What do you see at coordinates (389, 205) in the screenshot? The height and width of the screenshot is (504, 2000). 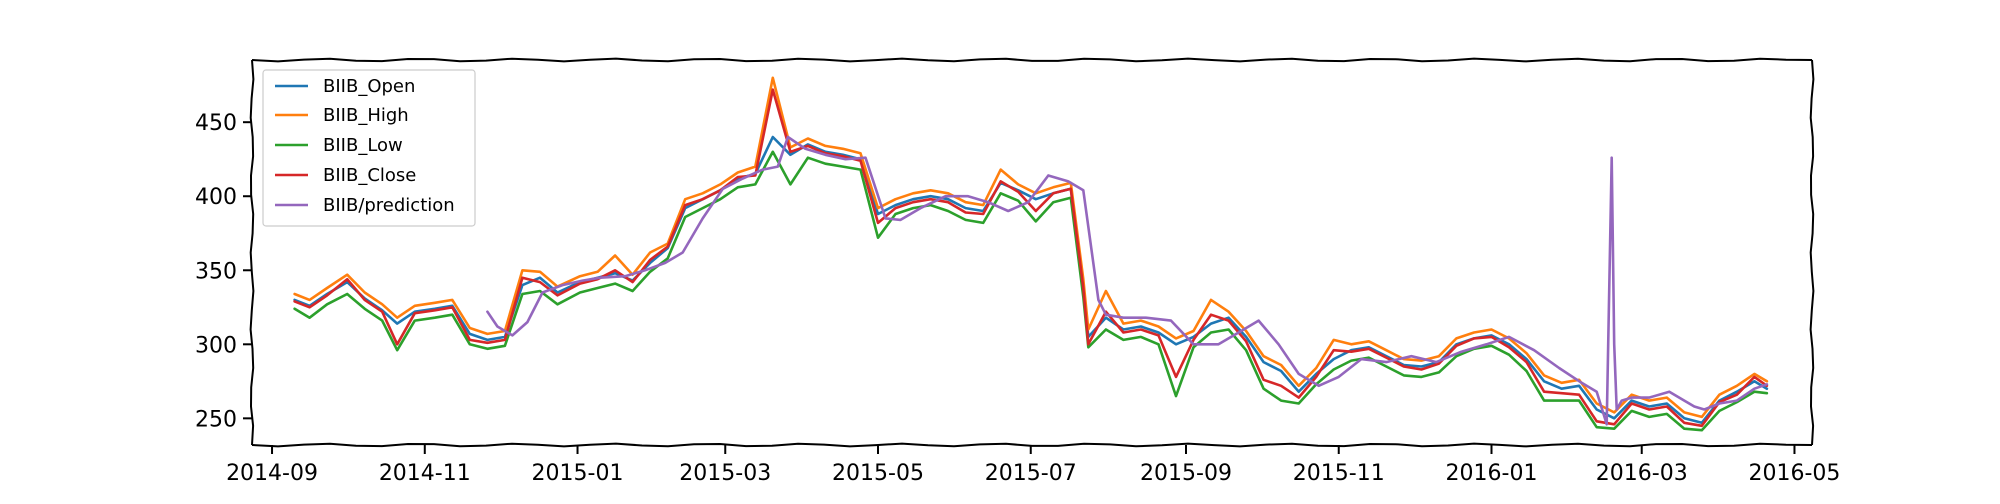 I see `legend-label-prediction: BIIB/prediction` at bounding box center [389, 205].